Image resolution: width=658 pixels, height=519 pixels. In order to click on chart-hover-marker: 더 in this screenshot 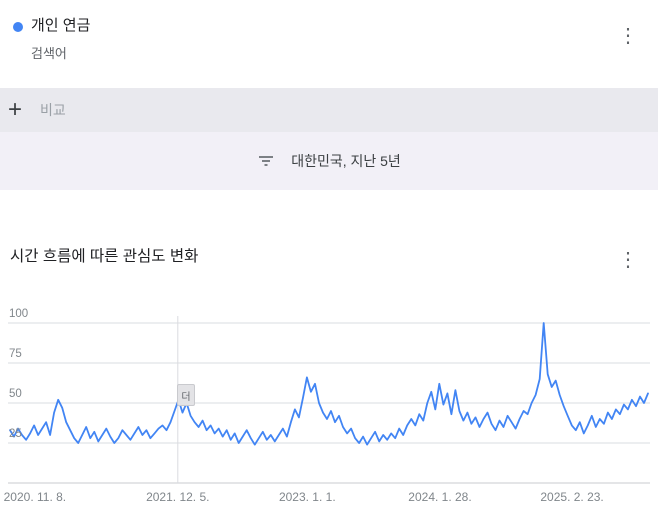, I will do `click(186, 395)`.